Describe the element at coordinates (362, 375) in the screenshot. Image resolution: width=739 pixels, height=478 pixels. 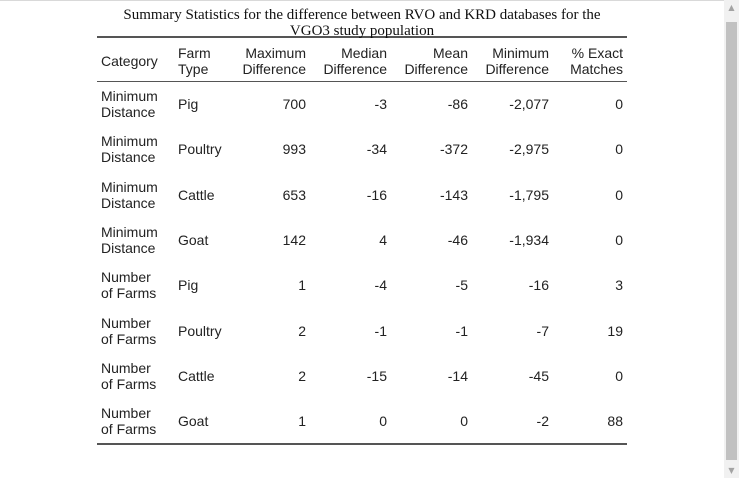
I see `table-row: Number of Farms Cattle 2 -15 -14 -45 0` at that location.